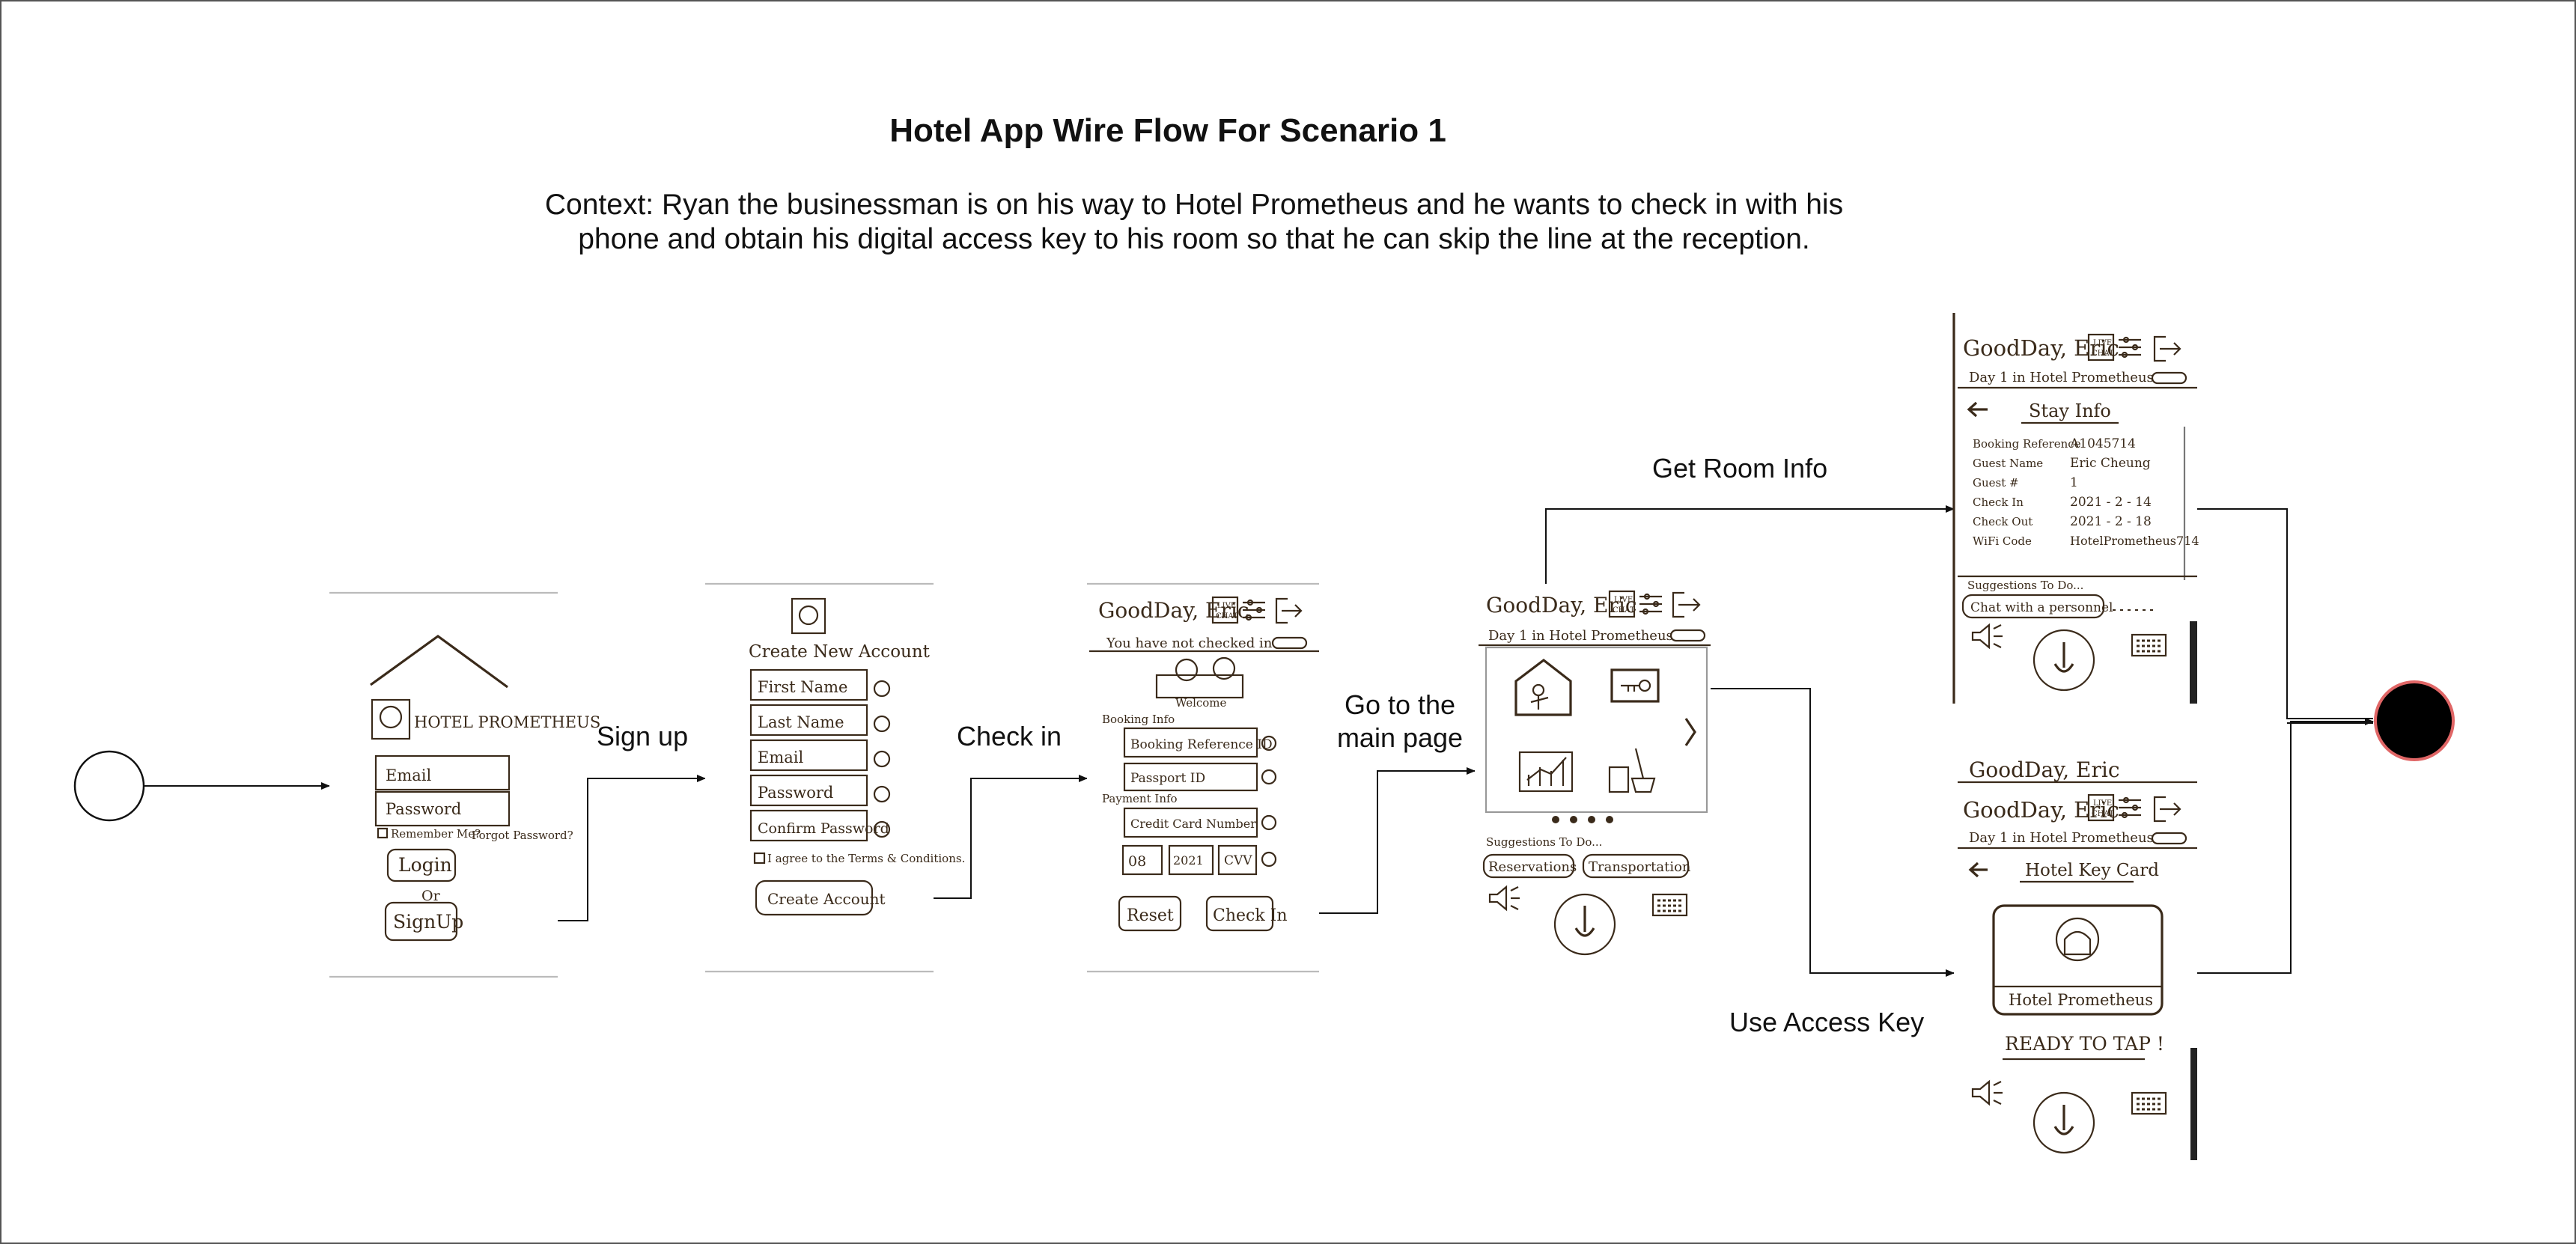 The height and width of the screenshot is (1244, 2576). What do you see at coordinates (1150, 914) in the screenshot?
I see `reset-button` at bounding box center [1150, 914].